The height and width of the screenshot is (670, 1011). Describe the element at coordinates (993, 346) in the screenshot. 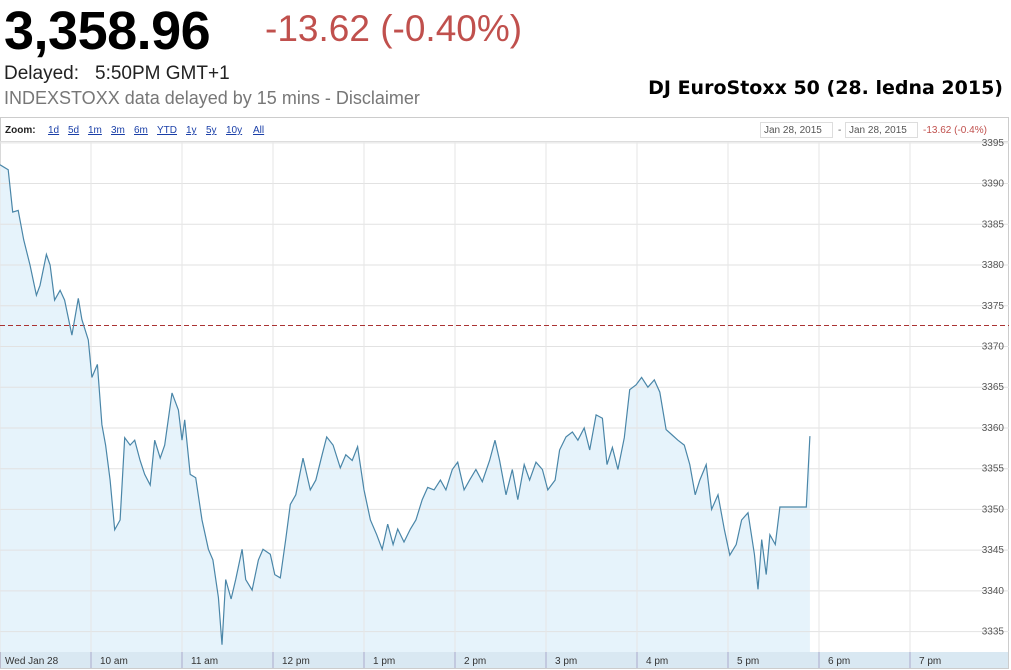

I see `y-tick-label: 3370` at that location.